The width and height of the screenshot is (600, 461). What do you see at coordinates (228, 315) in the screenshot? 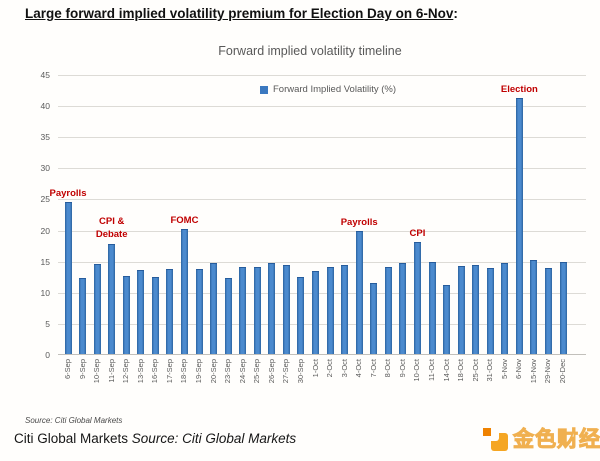
I see `bar-23-Sep` at bounding box center [228, 315].